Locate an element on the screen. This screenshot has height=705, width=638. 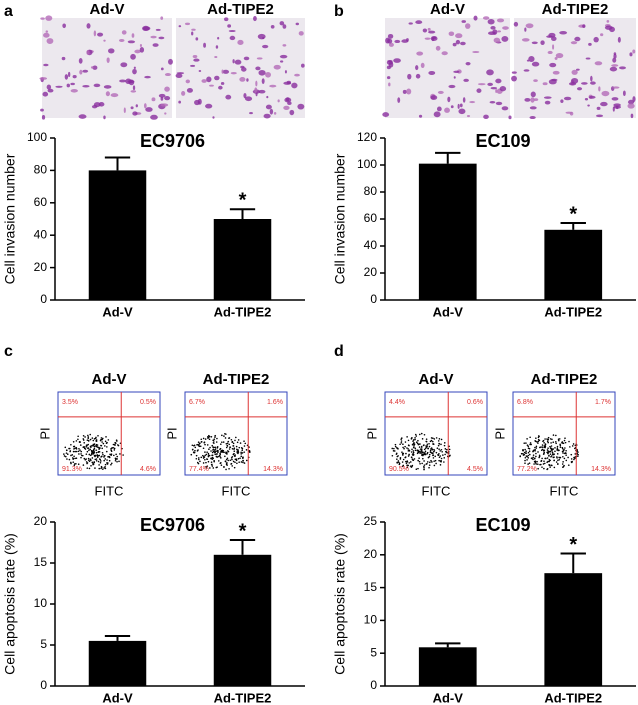
quadrant-percent: 77.4% is located at coordinates (199, 469).